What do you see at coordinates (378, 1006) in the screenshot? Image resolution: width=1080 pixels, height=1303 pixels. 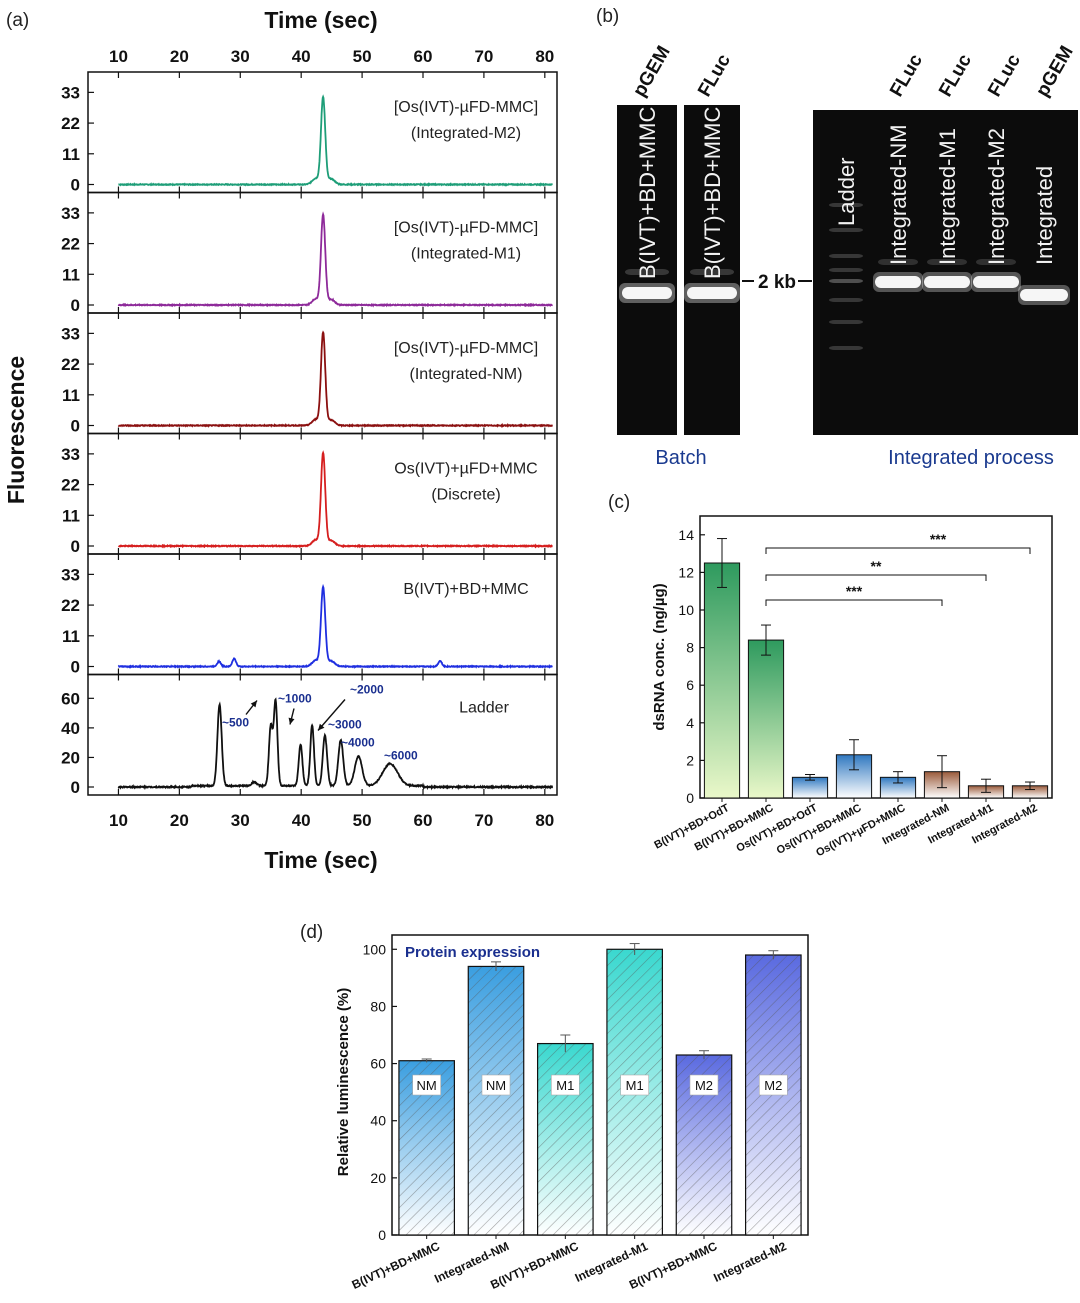 I see `y-tick-label: 80` at bounding box center [378, 1006].